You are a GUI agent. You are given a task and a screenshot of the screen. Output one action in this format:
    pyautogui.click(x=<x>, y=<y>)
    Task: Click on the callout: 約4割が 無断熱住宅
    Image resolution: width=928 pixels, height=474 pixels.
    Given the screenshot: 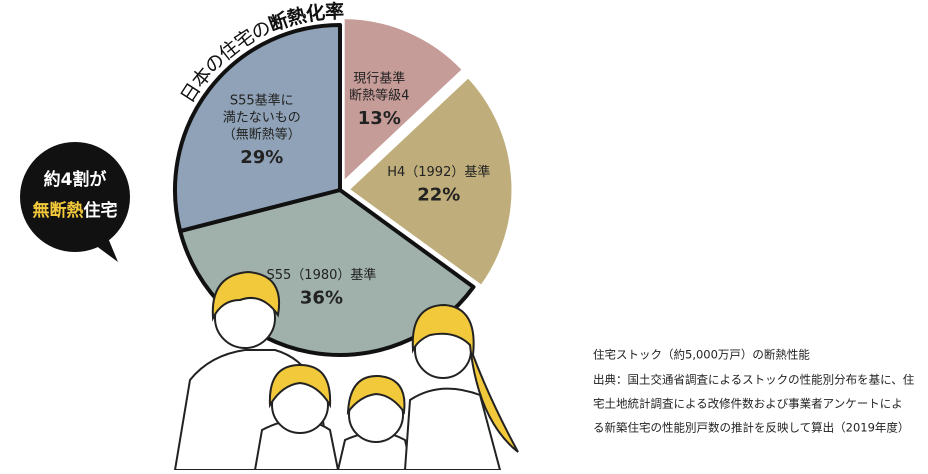 What is the action you would take?
    pyautogui.click(x=75, y=202)
    